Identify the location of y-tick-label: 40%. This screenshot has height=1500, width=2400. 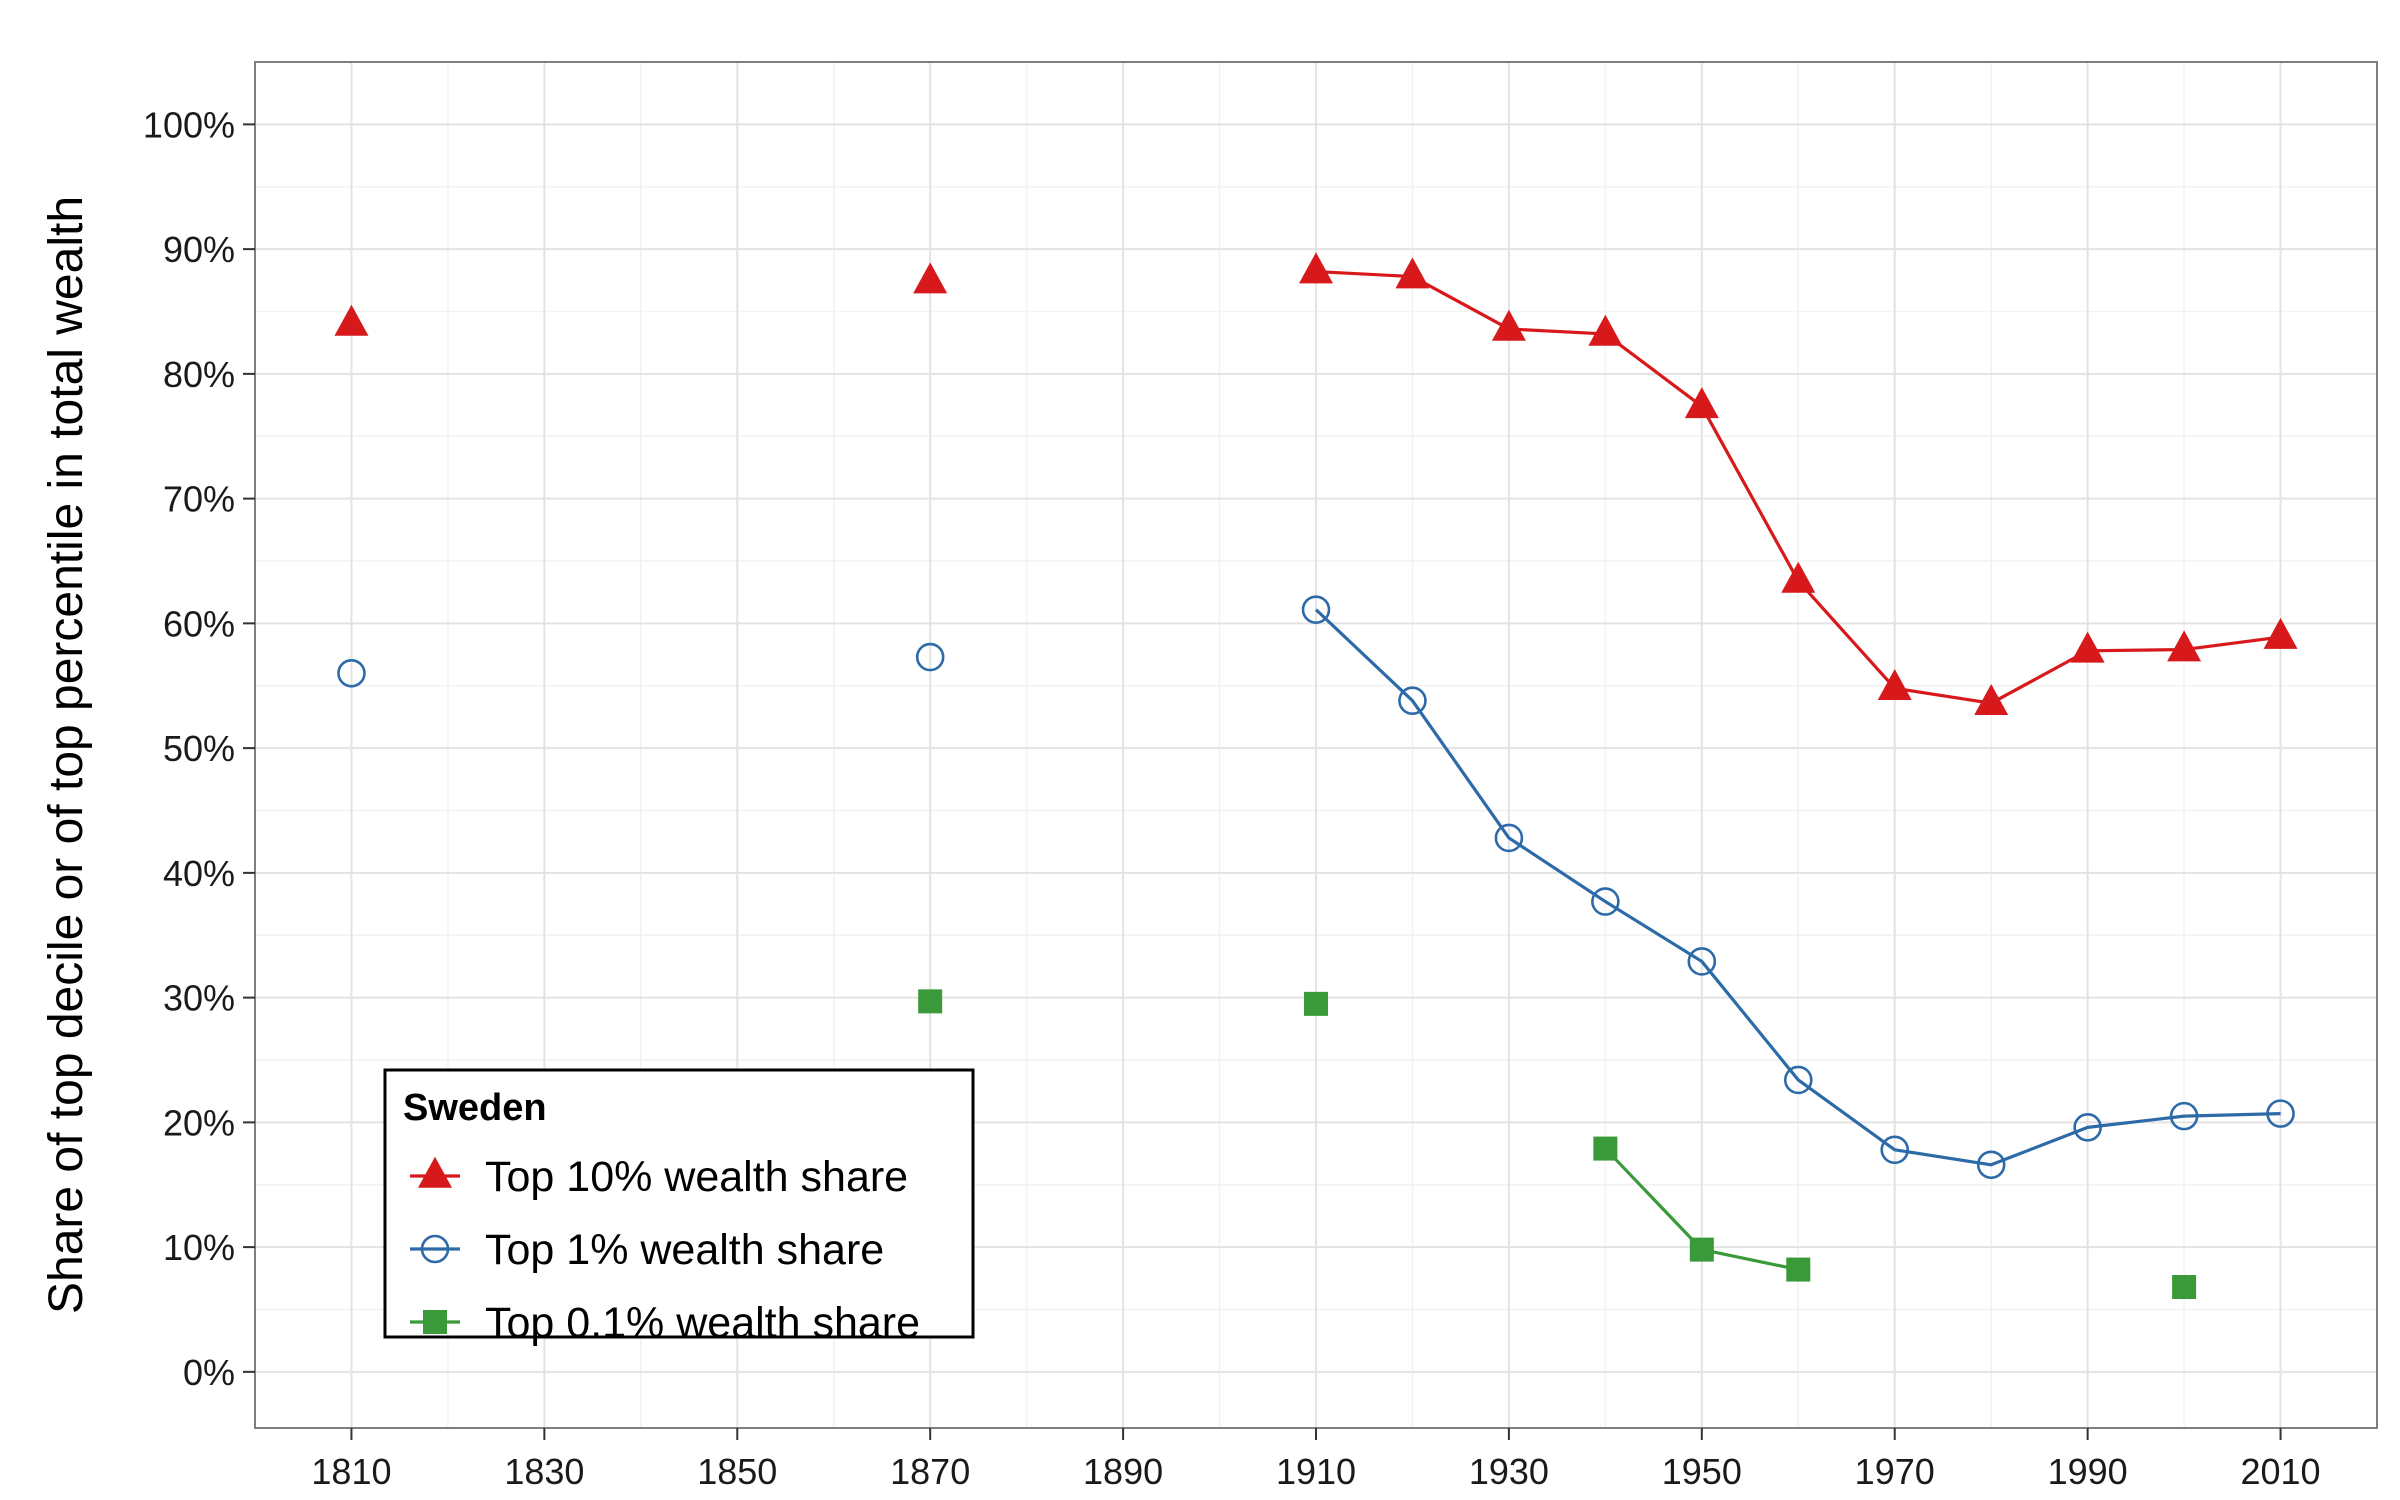
(199, 873).